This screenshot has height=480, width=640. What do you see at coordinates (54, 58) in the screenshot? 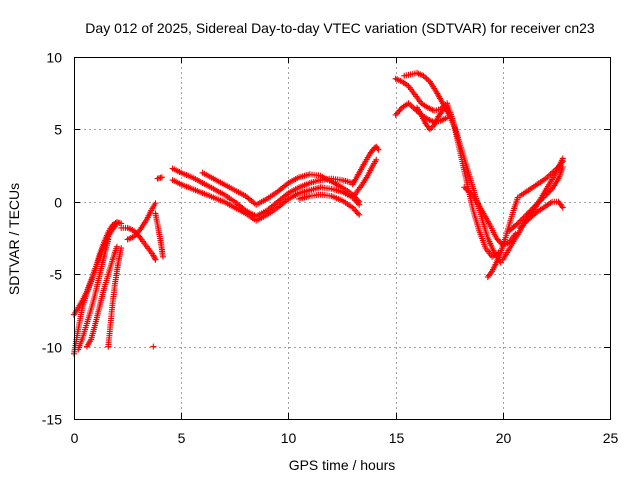
I see `y-tick-label: 10` at bounding box center [54, 58].